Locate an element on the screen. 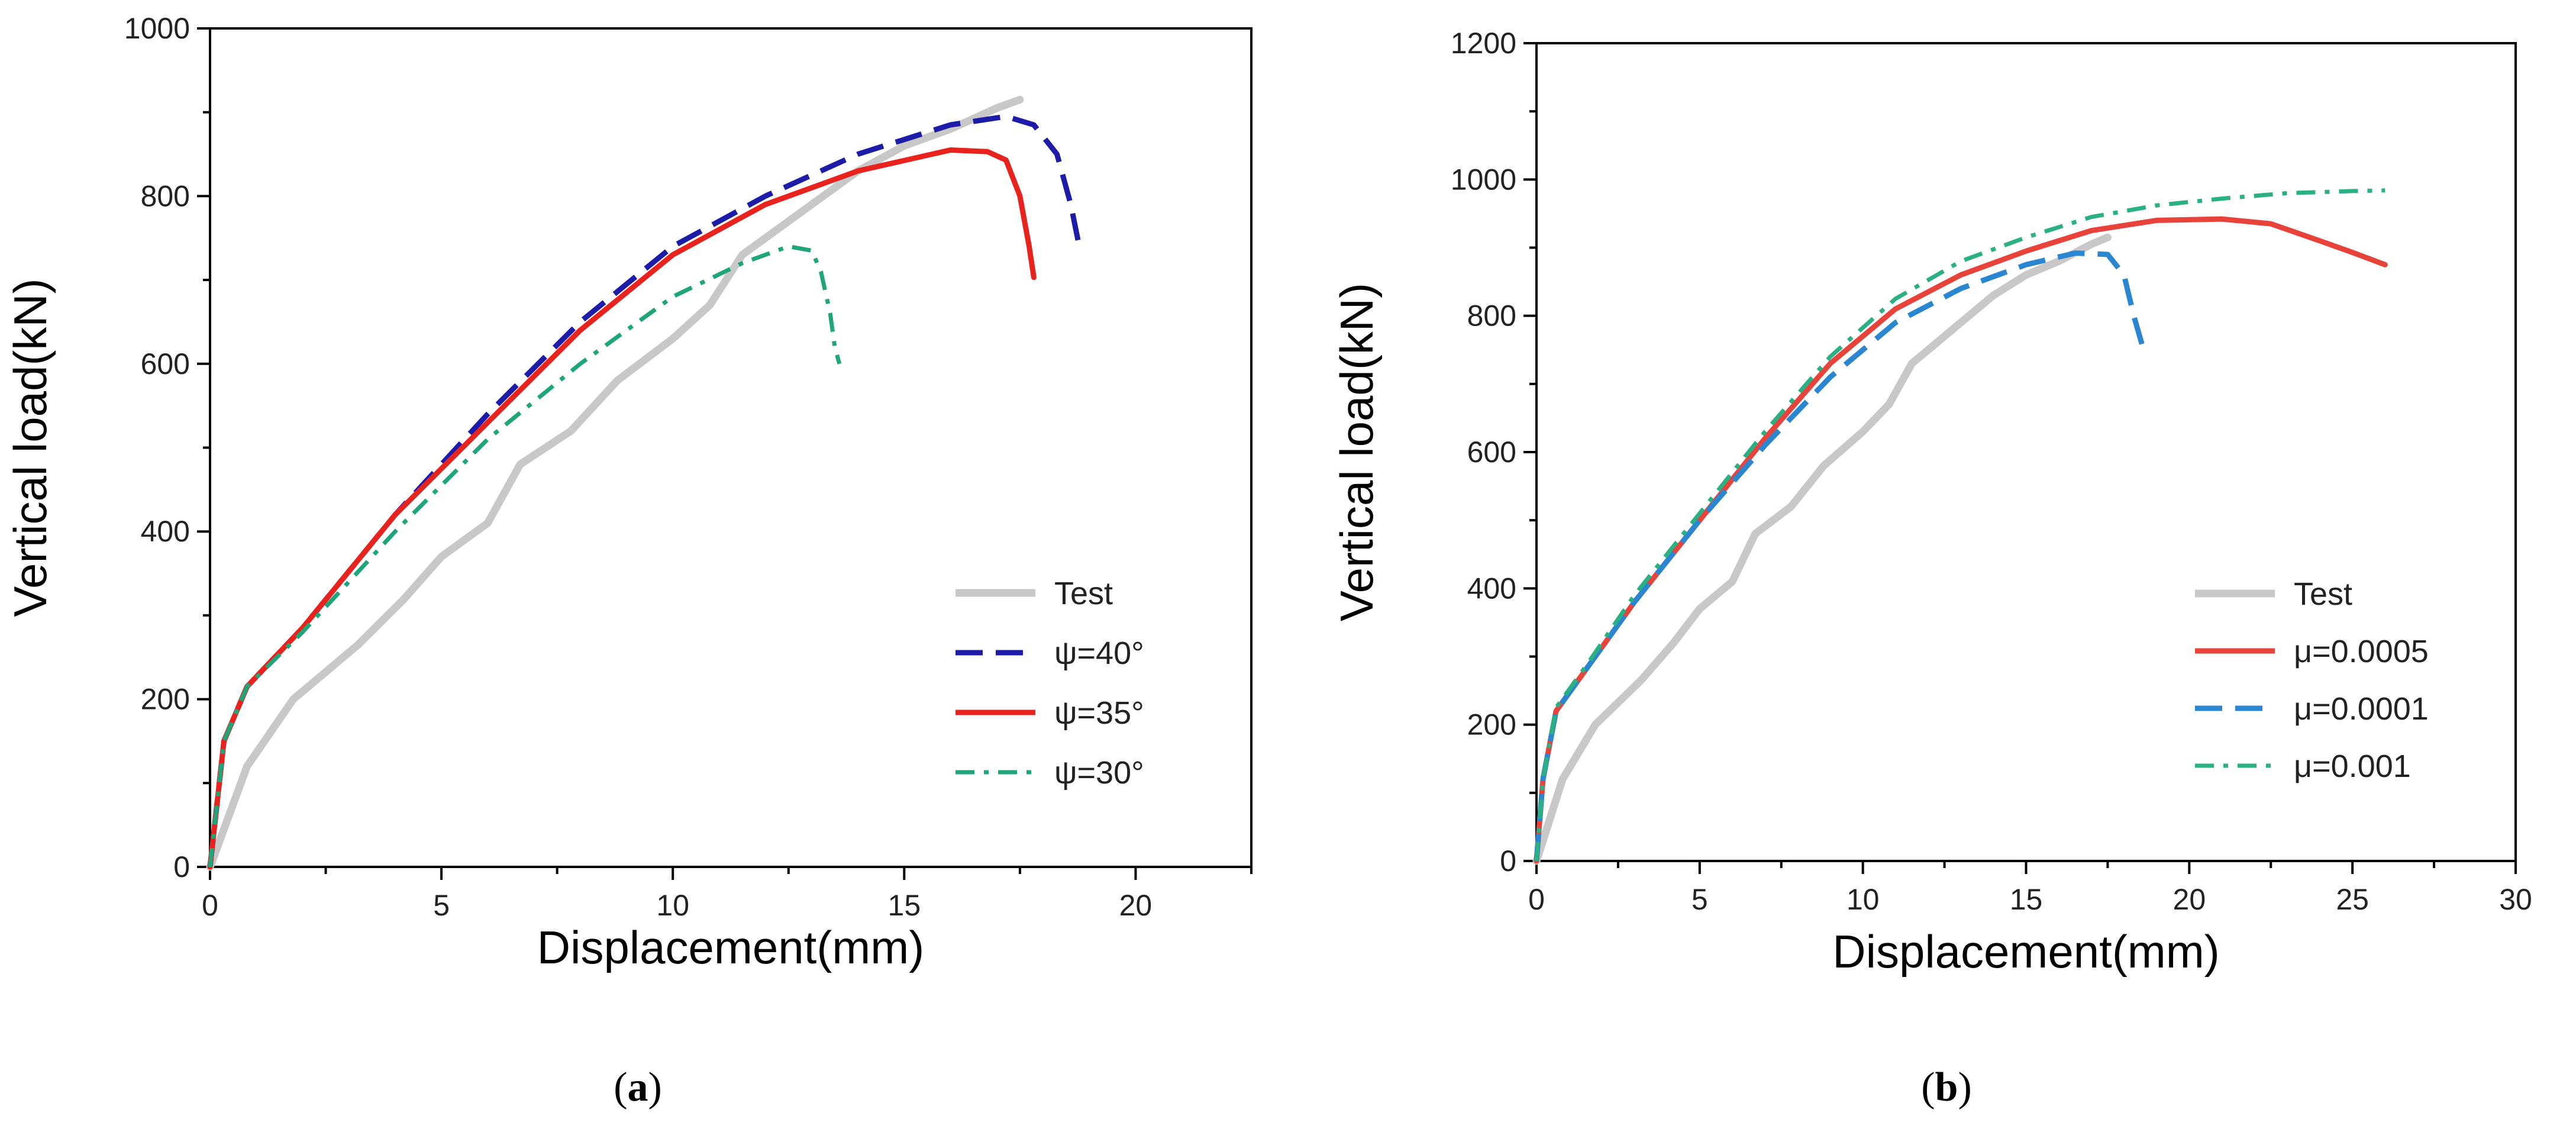  panel-label: (b) is located at coordinates (1946, 1087).